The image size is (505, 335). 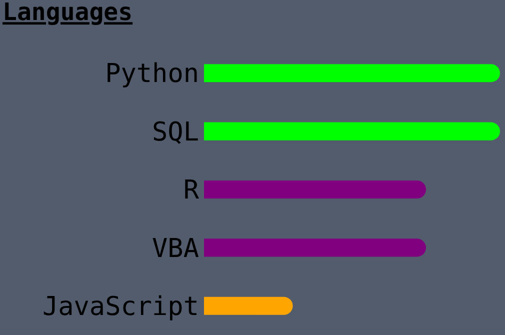 I want to click on chart-title: Languages, so click(x=67, y=13).